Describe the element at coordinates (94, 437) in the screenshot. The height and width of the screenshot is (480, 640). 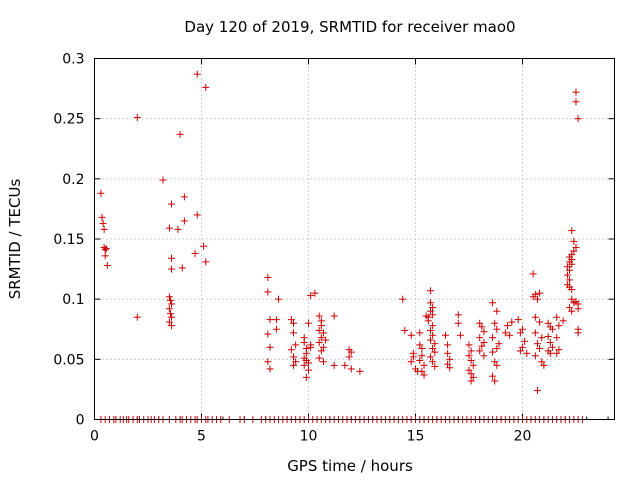
I see `x-tick-label: 0` at that location.